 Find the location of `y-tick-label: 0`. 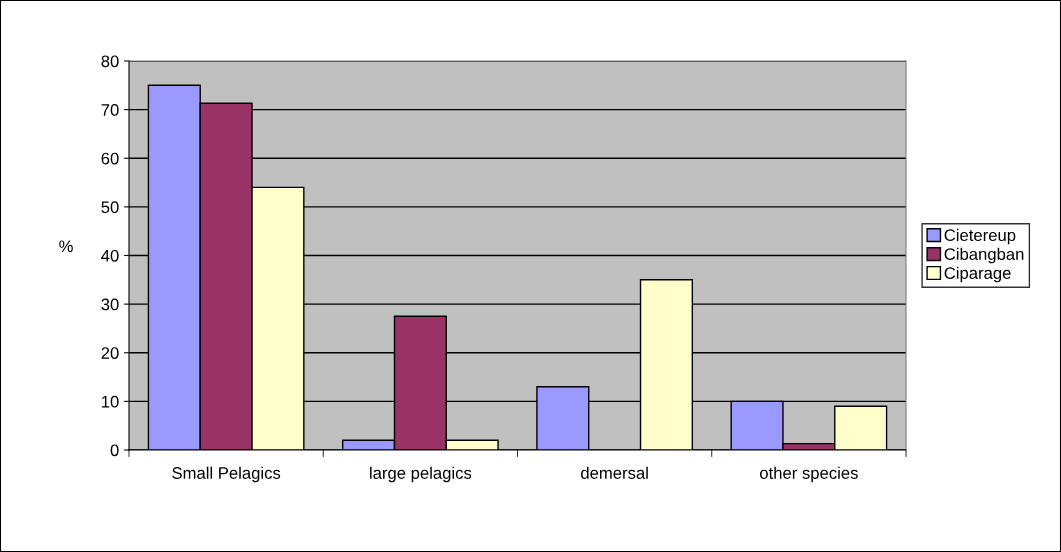

y-tick-label: 0 is located at coordinates (114, 450).